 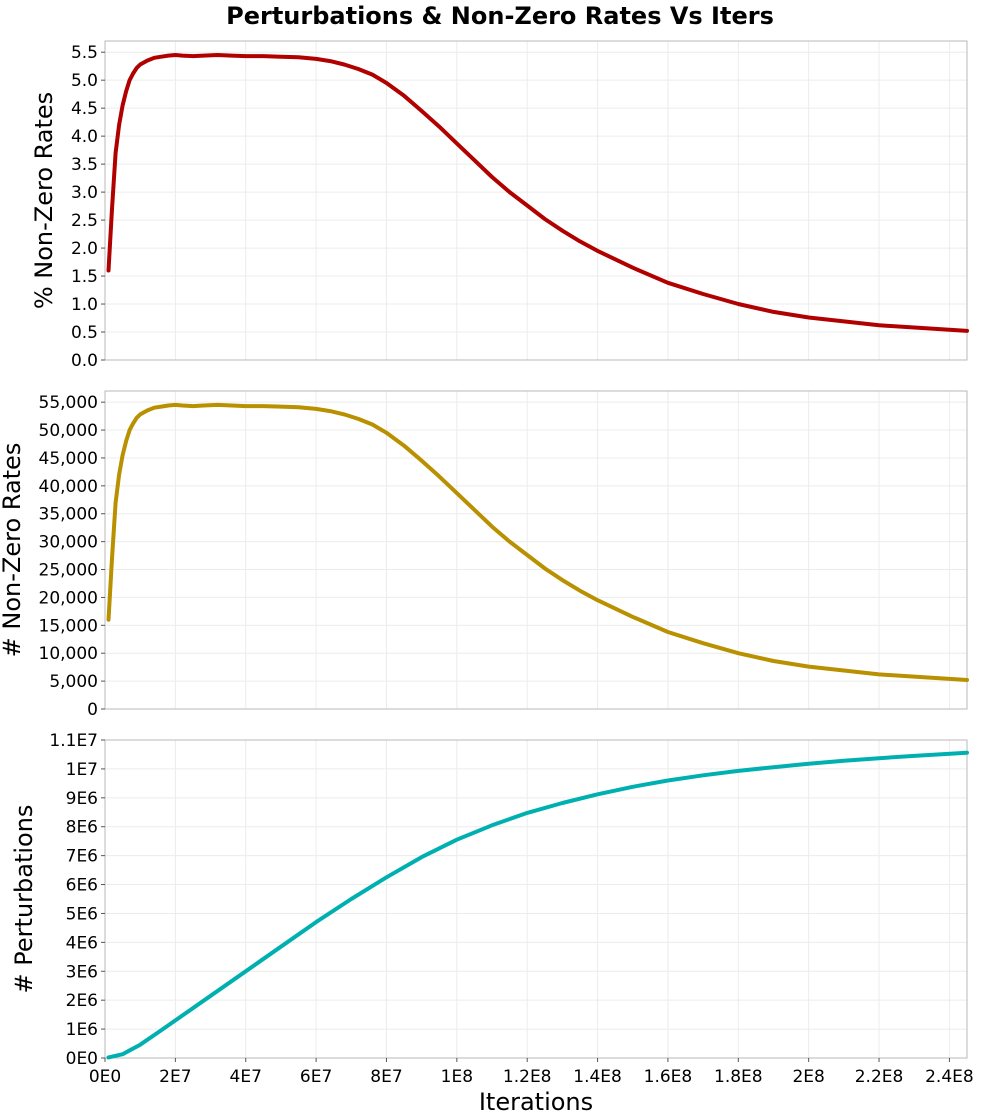 I want to click on x-tick-label: 1.4E8, so click(x=597, y=1077).